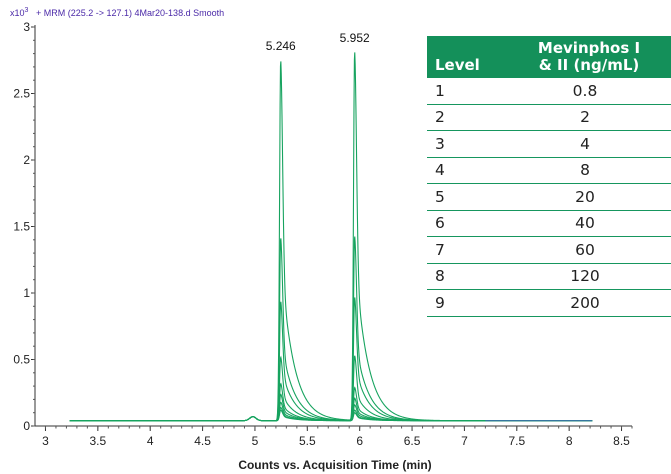 The height and width of the screenshot is (474, 671). I want to click on concentration-column-header: Mevinphos I & II (ng/mL), so click(587, 57).